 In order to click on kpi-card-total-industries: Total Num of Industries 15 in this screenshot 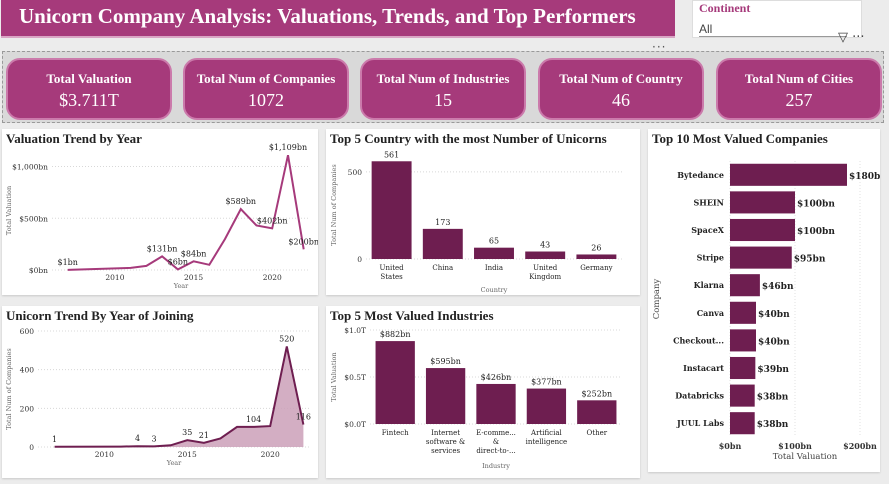, I will do `click(443, 89)`.